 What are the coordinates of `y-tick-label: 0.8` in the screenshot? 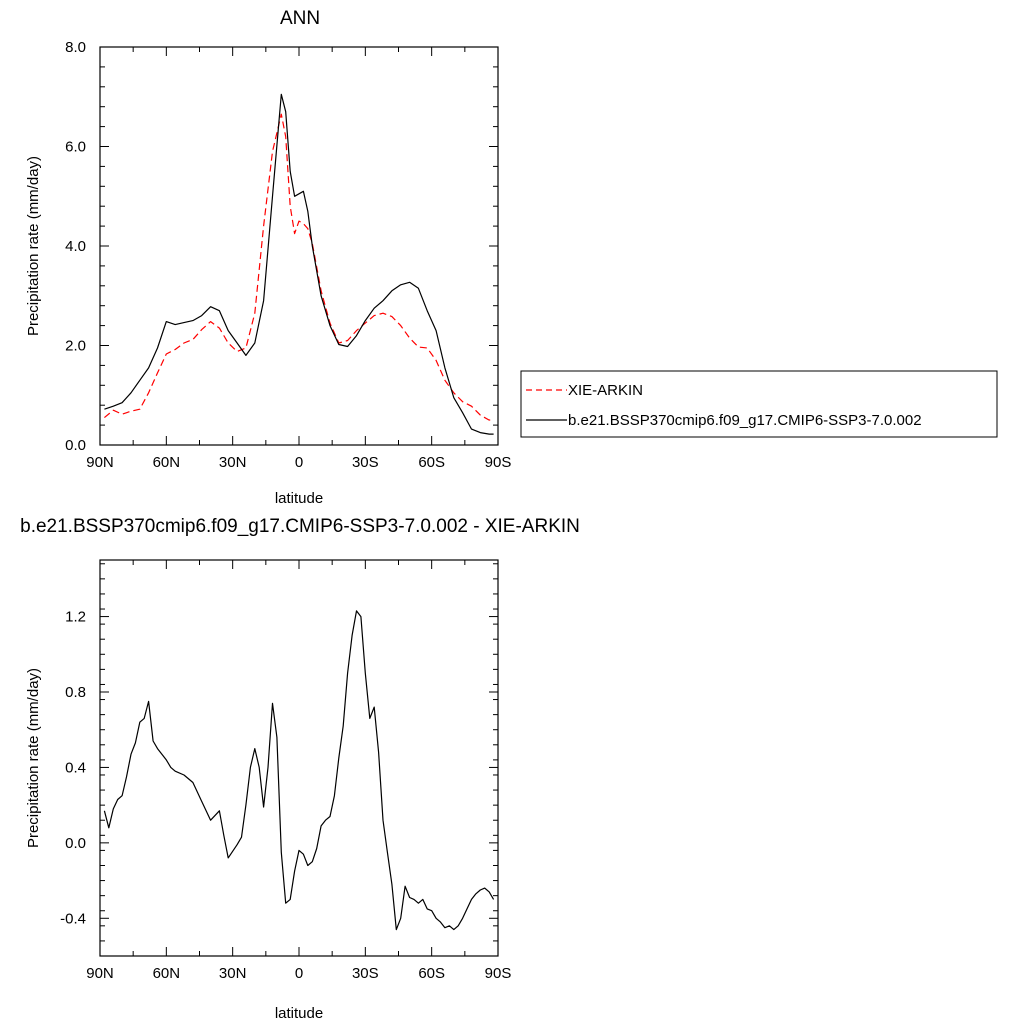 It's located at (75, 692).